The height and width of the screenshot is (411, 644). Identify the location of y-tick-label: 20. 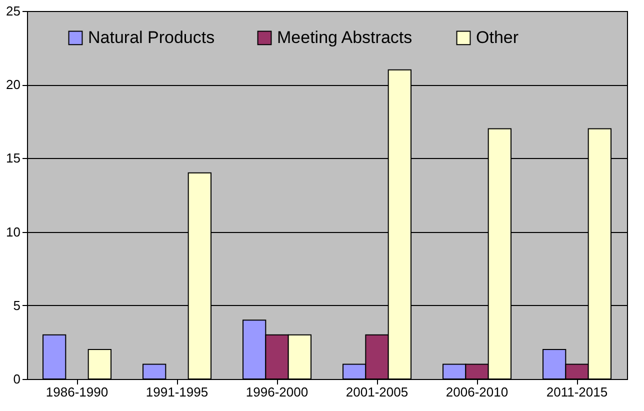
(13, 84).